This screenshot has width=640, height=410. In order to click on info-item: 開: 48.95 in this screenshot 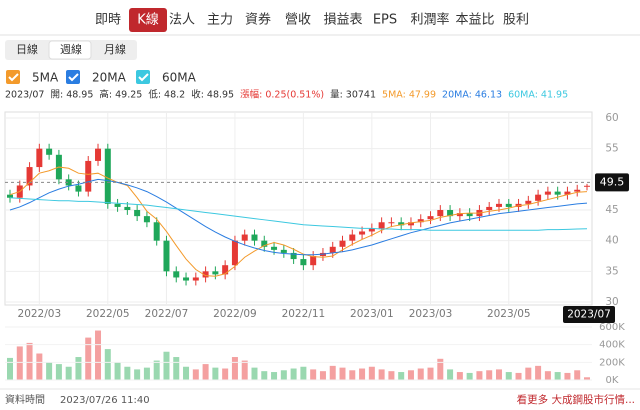, I will do `click(71, 95)`.